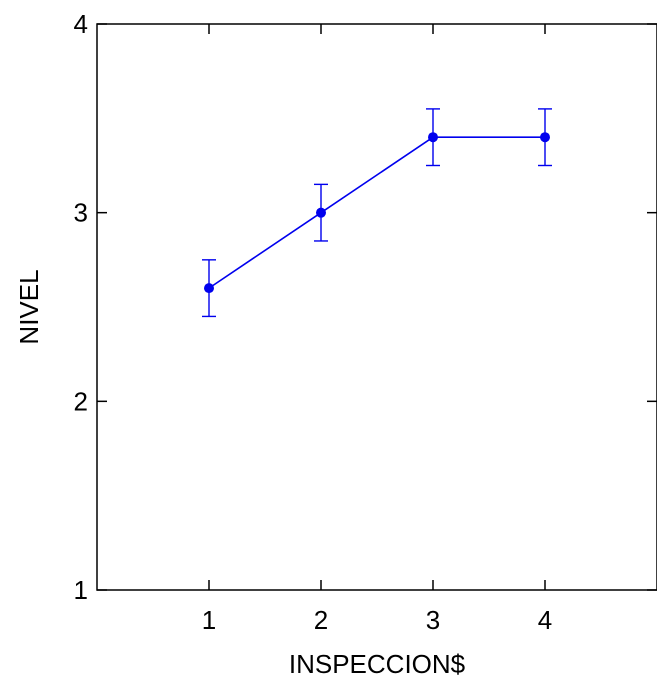  Describe the element at coordinates (81, 401) in the screenshot. I see `y-tick-label: 2` at that location.